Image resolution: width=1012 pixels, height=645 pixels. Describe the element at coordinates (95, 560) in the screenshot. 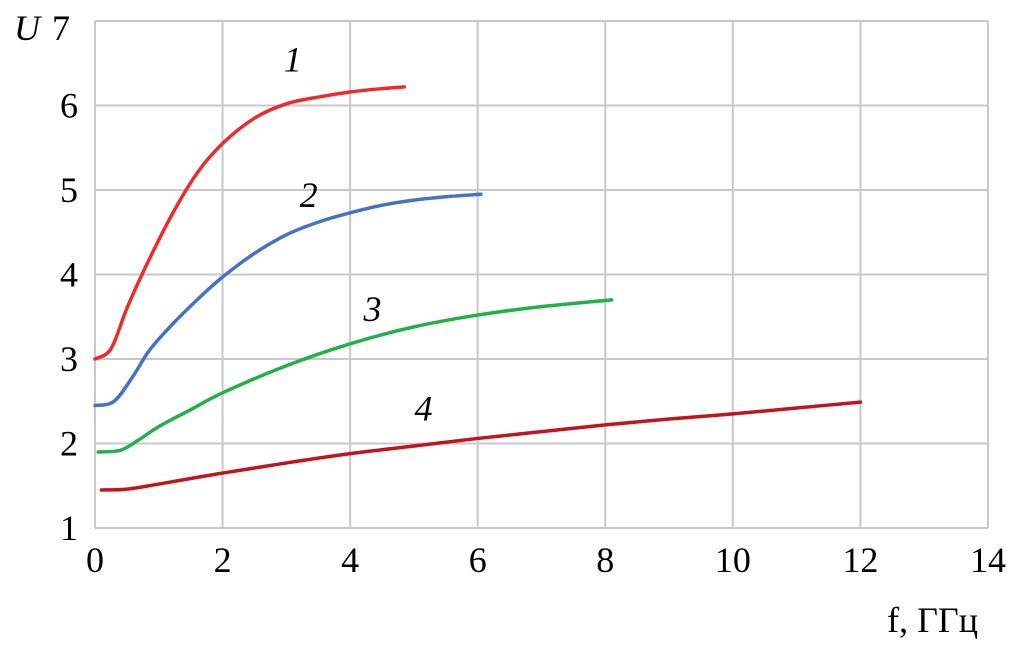

I see `x-tick-label: 0` at that location.